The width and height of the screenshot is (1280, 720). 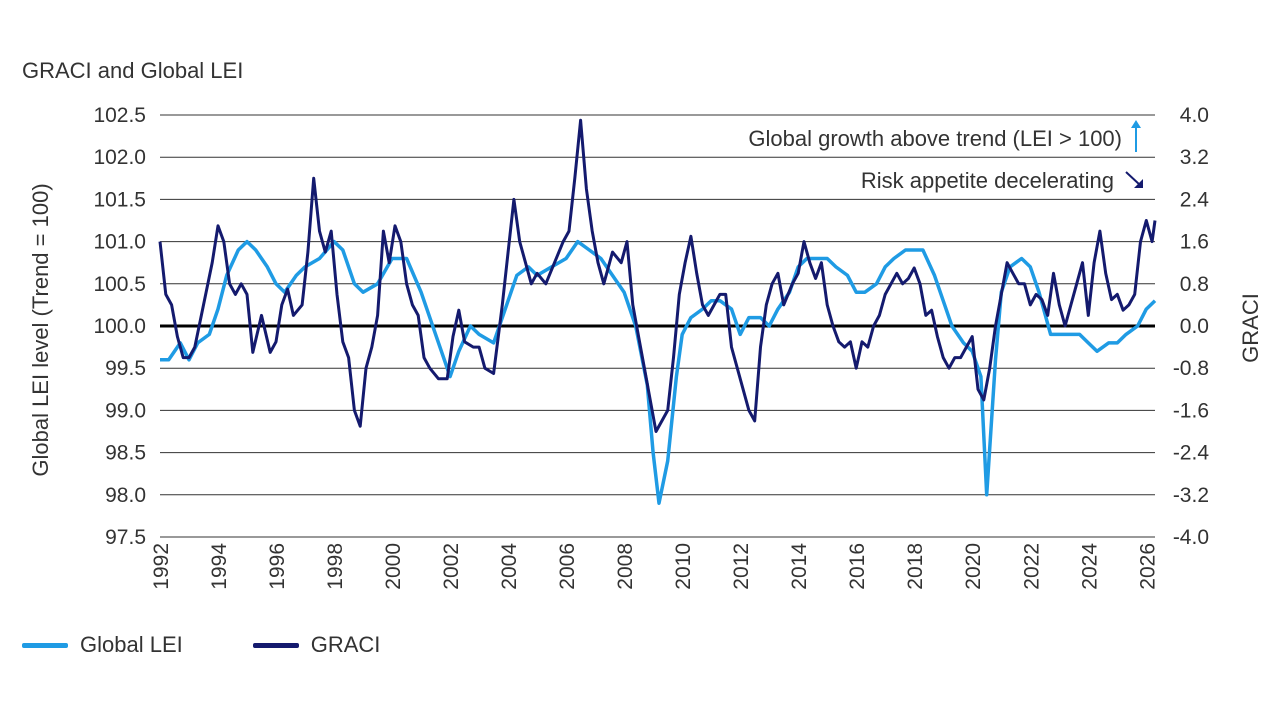 I want to click on left-tick-label: 100.5, so click(x=119, y=284).